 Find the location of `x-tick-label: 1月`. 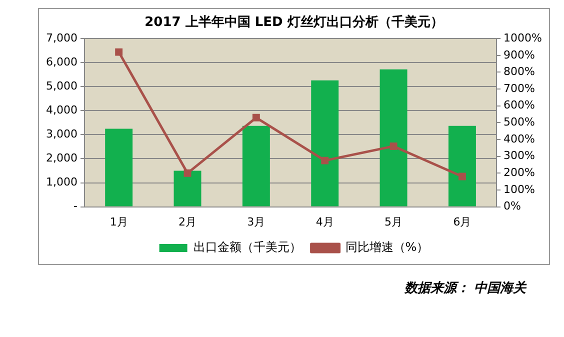

x-tick-label: 1月 is located at coordinates (119, 221).